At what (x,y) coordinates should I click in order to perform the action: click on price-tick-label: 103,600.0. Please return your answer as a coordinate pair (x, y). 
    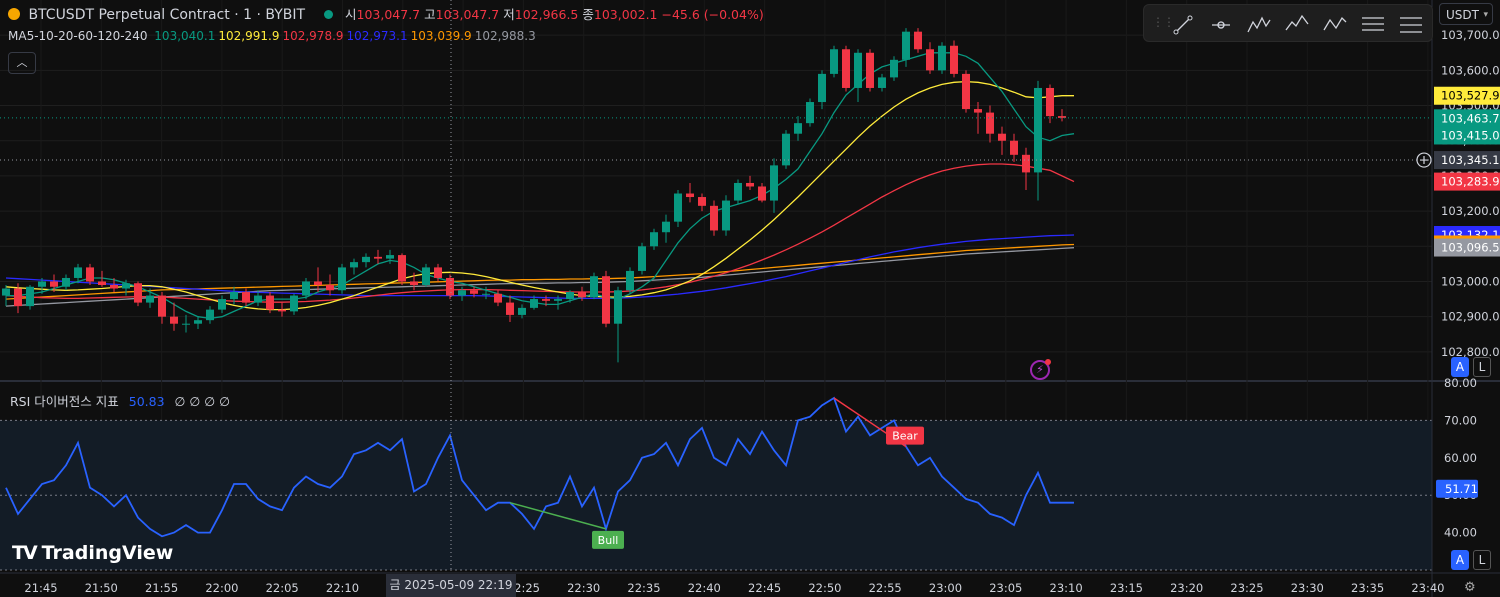
    Looking at the image, I should click on (1470, 70).